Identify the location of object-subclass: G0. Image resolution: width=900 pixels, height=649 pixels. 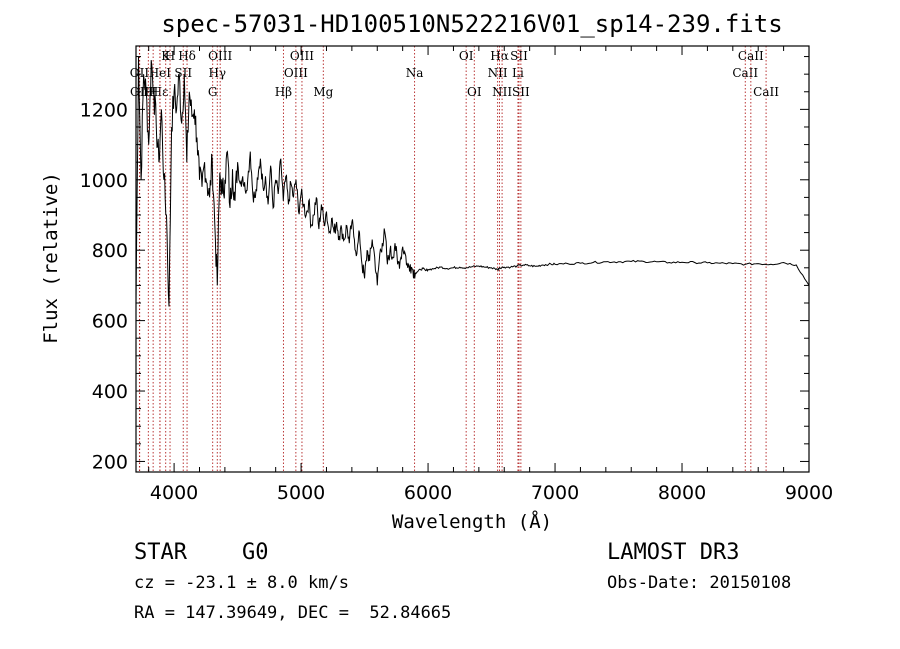
(255, 552).